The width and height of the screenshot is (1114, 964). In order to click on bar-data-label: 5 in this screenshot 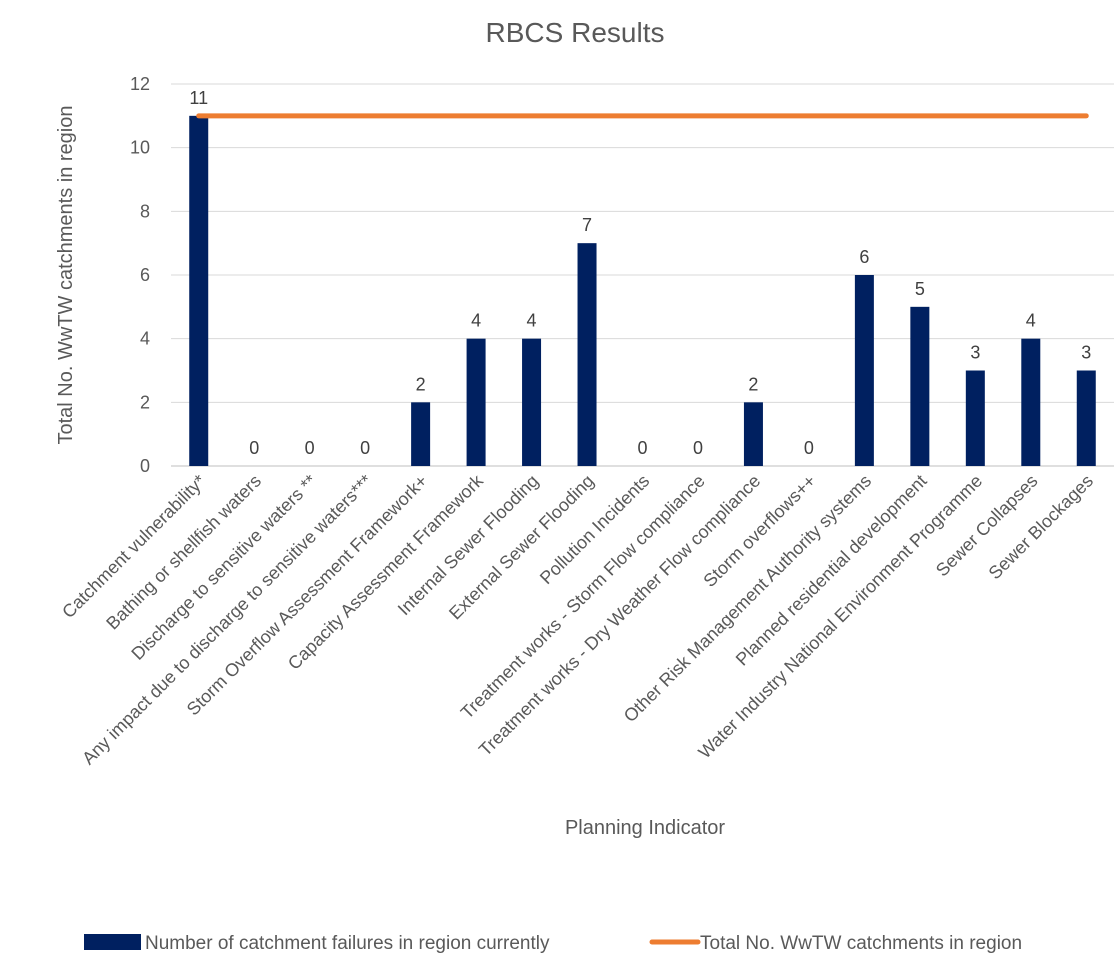, I will do `click(920, 289)`.